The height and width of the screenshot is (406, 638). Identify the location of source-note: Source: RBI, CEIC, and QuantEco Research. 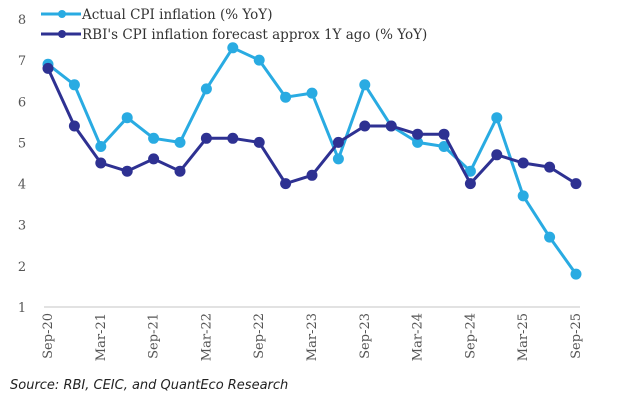
(149, 385).